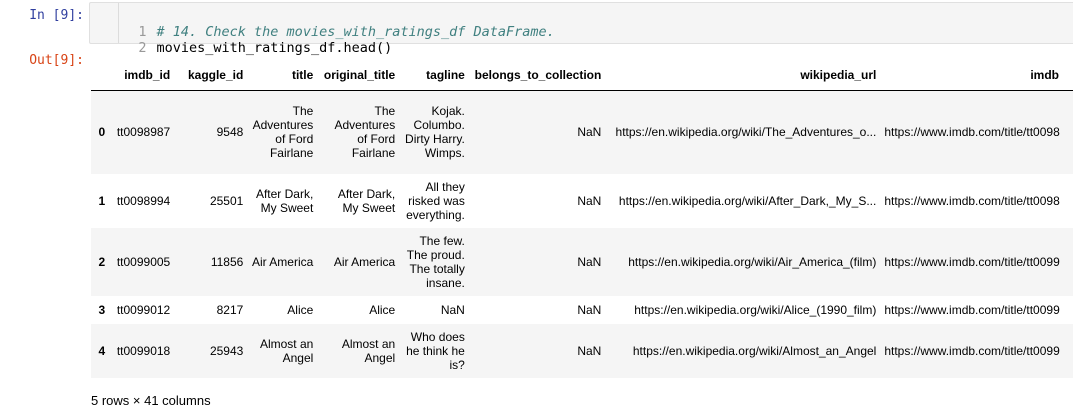  What do you see at coordinates (743, 75) in the screenshot?
I see `column-header: wikipedia_url` at bounding box center [743, 75].